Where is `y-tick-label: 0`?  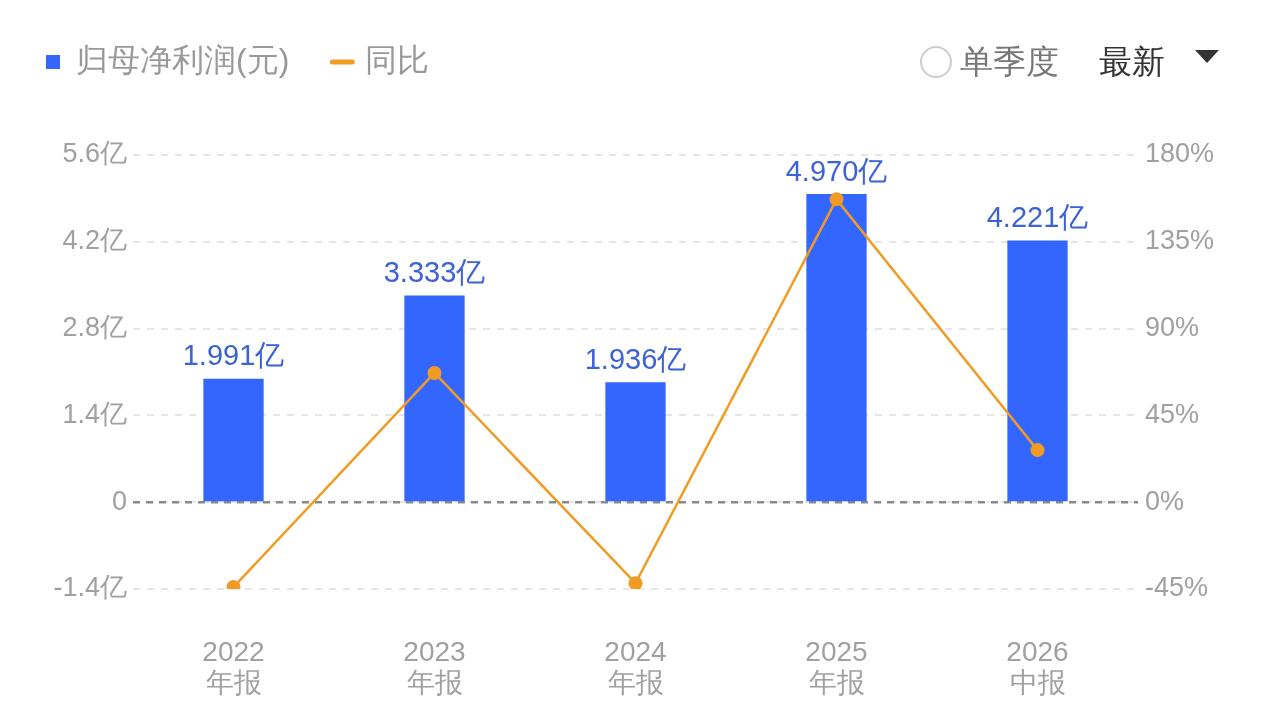
y-tick-label: 0 is located at coordinates (119, 500).